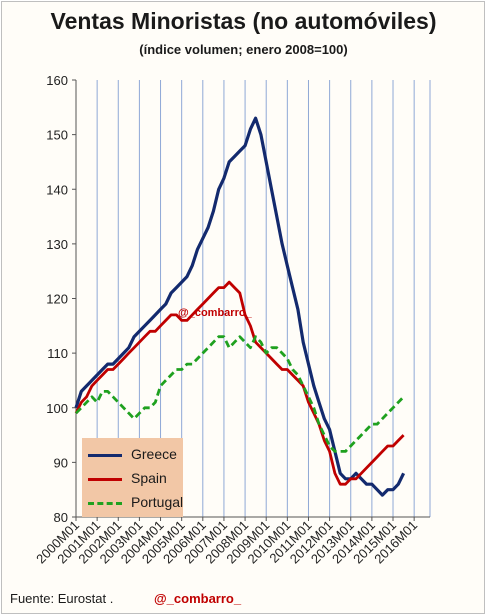 This screenshot has height=616, width=487. What do you see at coordinates (243, 49) in the screenshot?
I see `chart-subtitle: (índice volumen; enero 2008=100)` at bounding box center [243, 49].